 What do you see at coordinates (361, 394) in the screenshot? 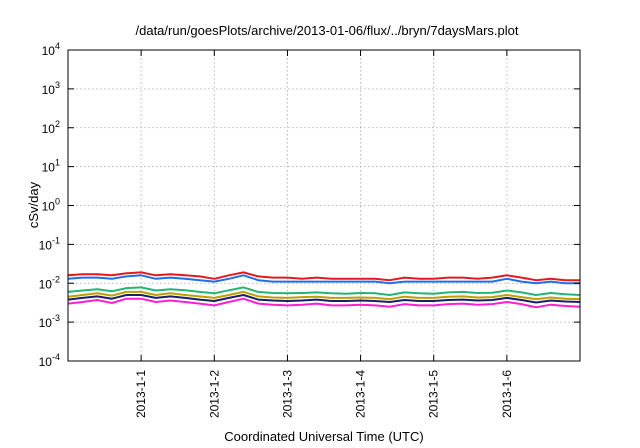
I see `x-tick-label: 2013-1-4` at bounding box center [361, 394].